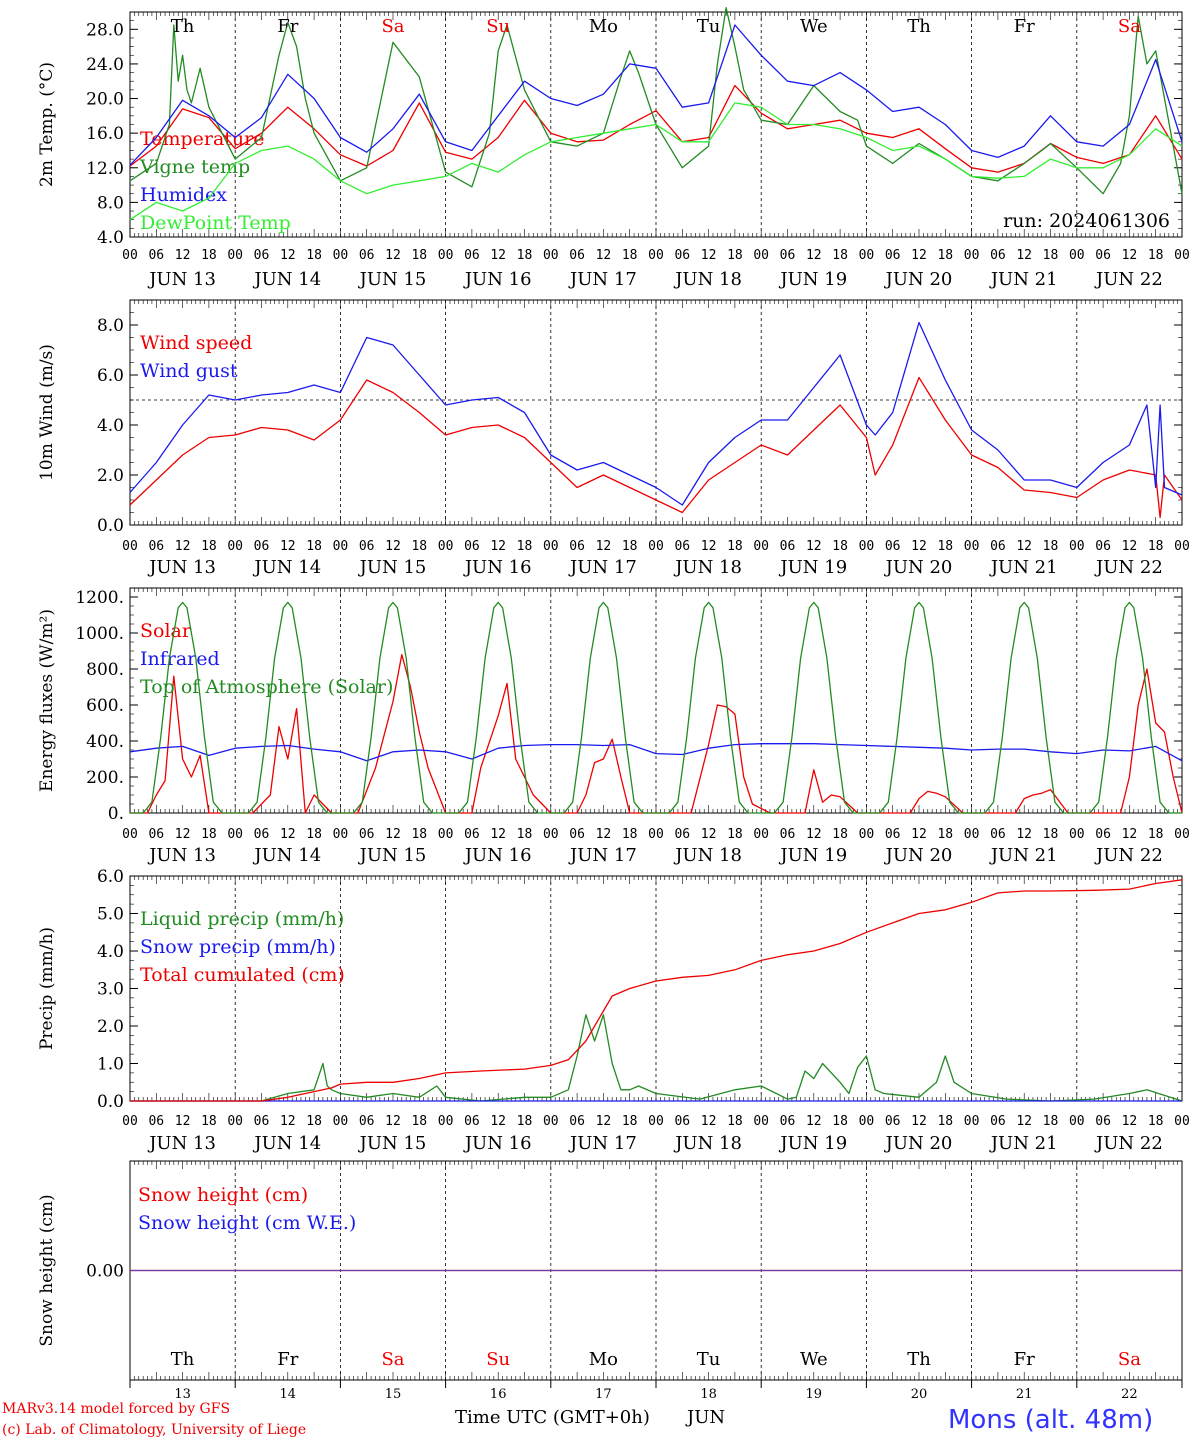  What do you see at coordinates (707, 279) in the screenshot?
I see `date-label: JUN 18` at bounding box center [707, 279].